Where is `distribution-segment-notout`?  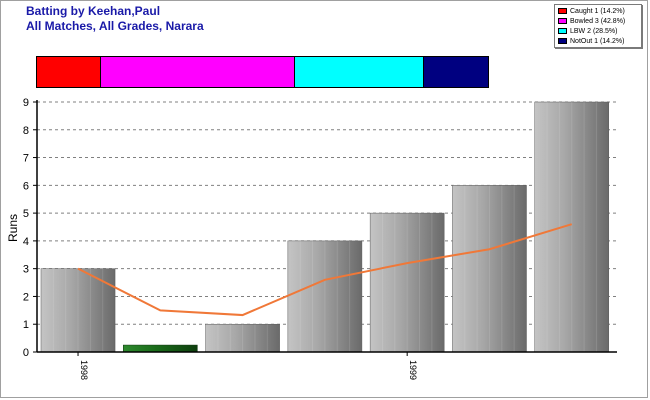
distribution-segment-notout is located at coordinates (455, 72).